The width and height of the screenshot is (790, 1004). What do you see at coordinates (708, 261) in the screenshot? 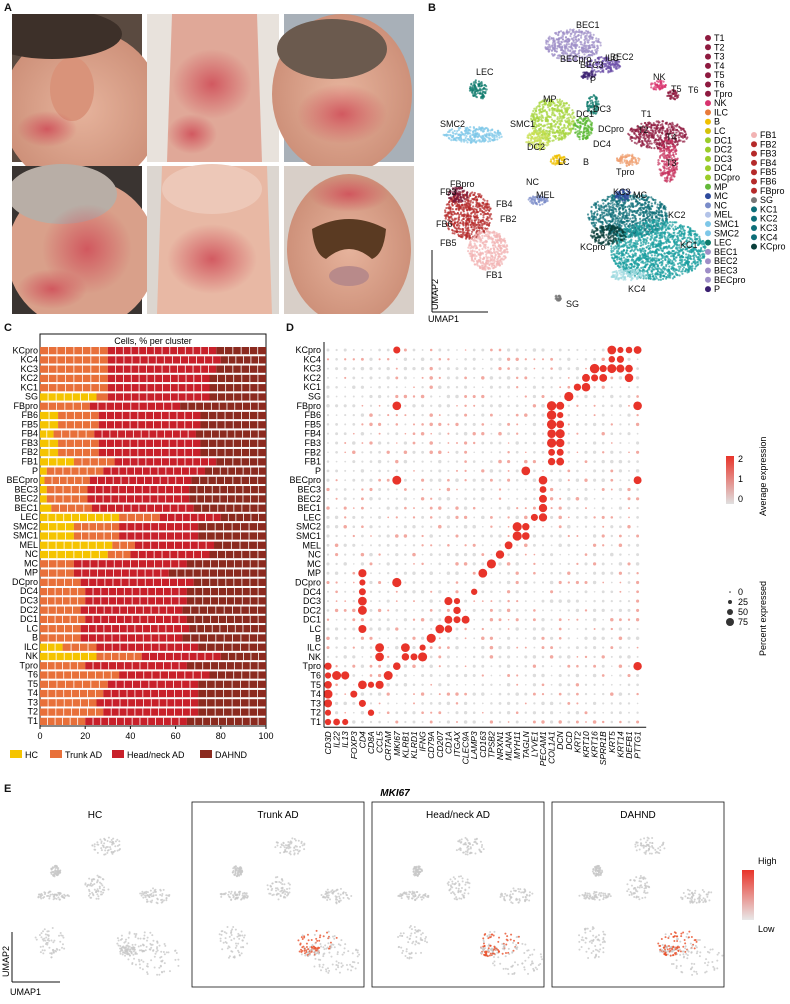
I see `legend-swatch` at bounding box center [708, 261].